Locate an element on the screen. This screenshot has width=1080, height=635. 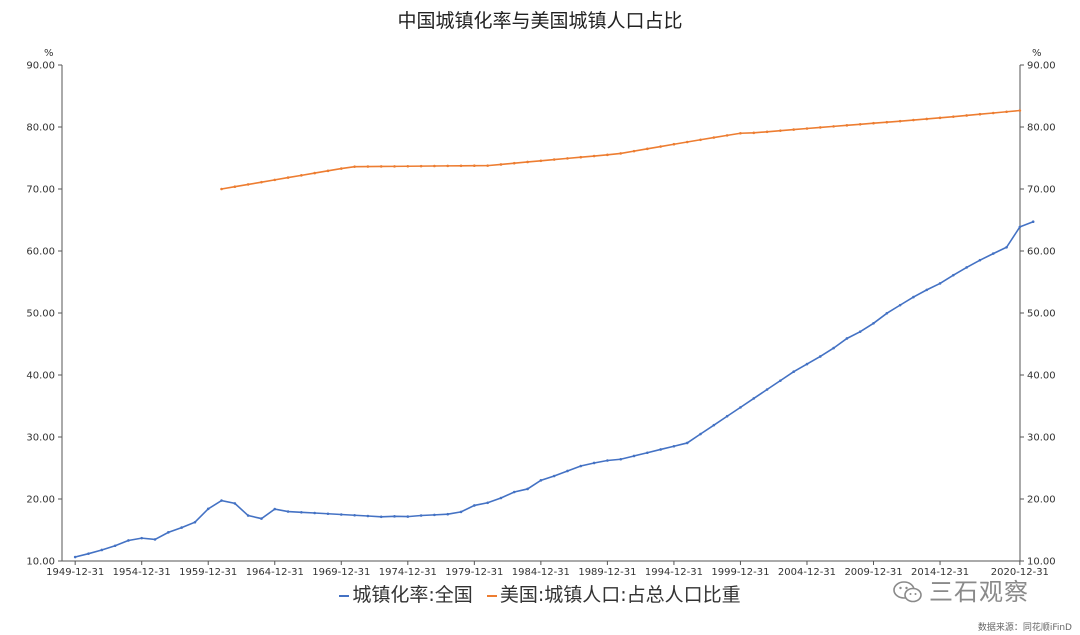
x-tick-label: 1989-12-31 is located at coordinates (607, 572).